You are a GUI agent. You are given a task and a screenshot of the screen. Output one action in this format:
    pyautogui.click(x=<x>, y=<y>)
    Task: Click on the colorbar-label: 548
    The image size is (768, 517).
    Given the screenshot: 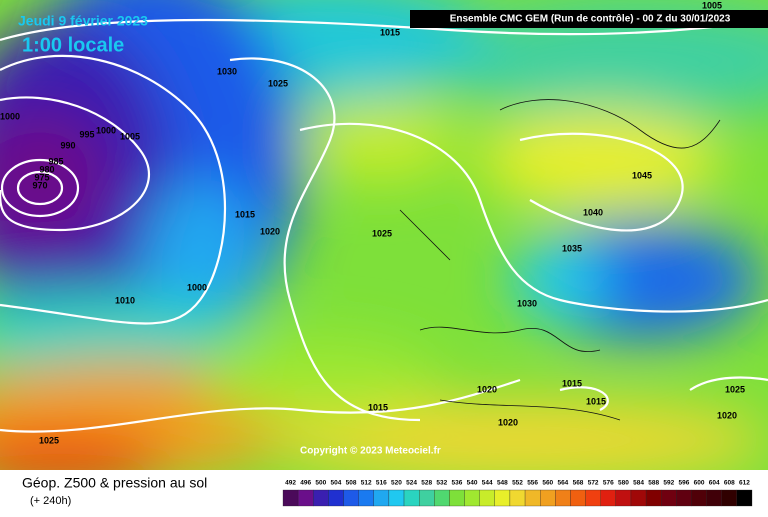 What is the action you would take?
    pyautogui.click(x=502, y=483)
    